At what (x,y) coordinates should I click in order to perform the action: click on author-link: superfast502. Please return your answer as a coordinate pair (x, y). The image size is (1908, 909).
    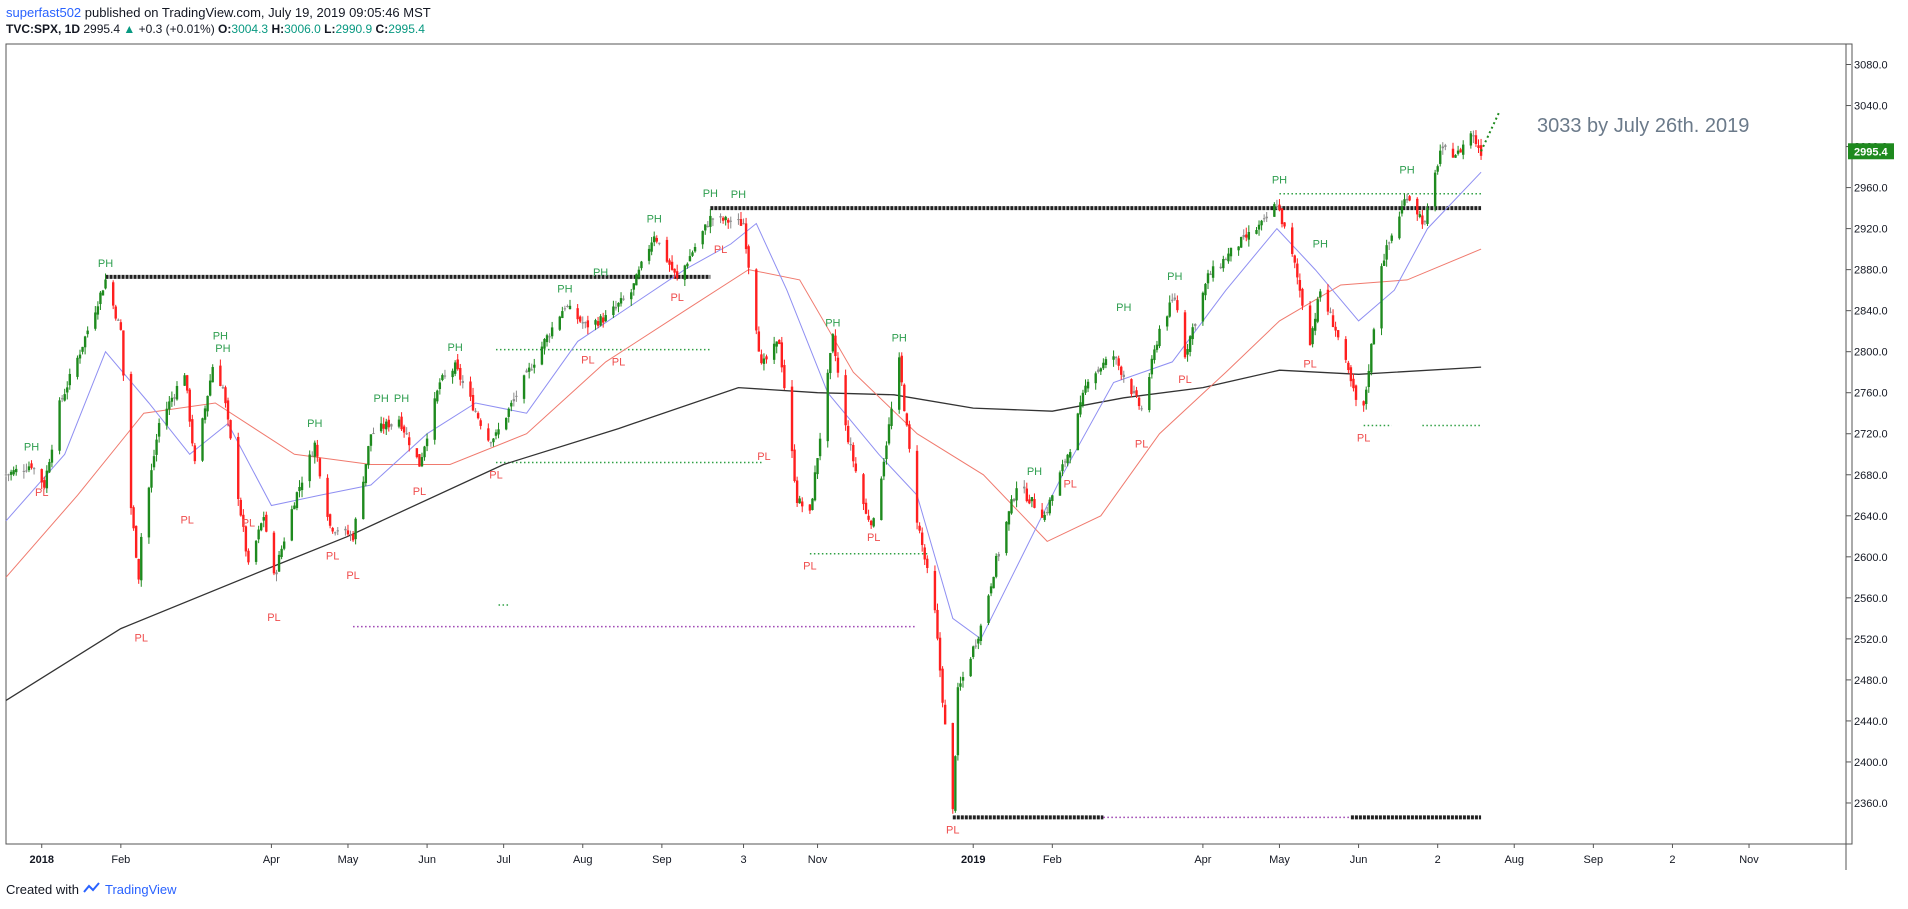
    Looking at the image, I should click on (44, 12).